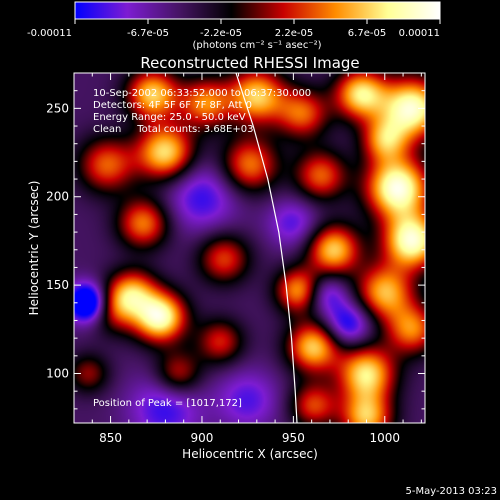  What do you see at coordinates (202, 438) in the screenshot?
I see `x-tick-label: 900` at bounding box center [202, 438].